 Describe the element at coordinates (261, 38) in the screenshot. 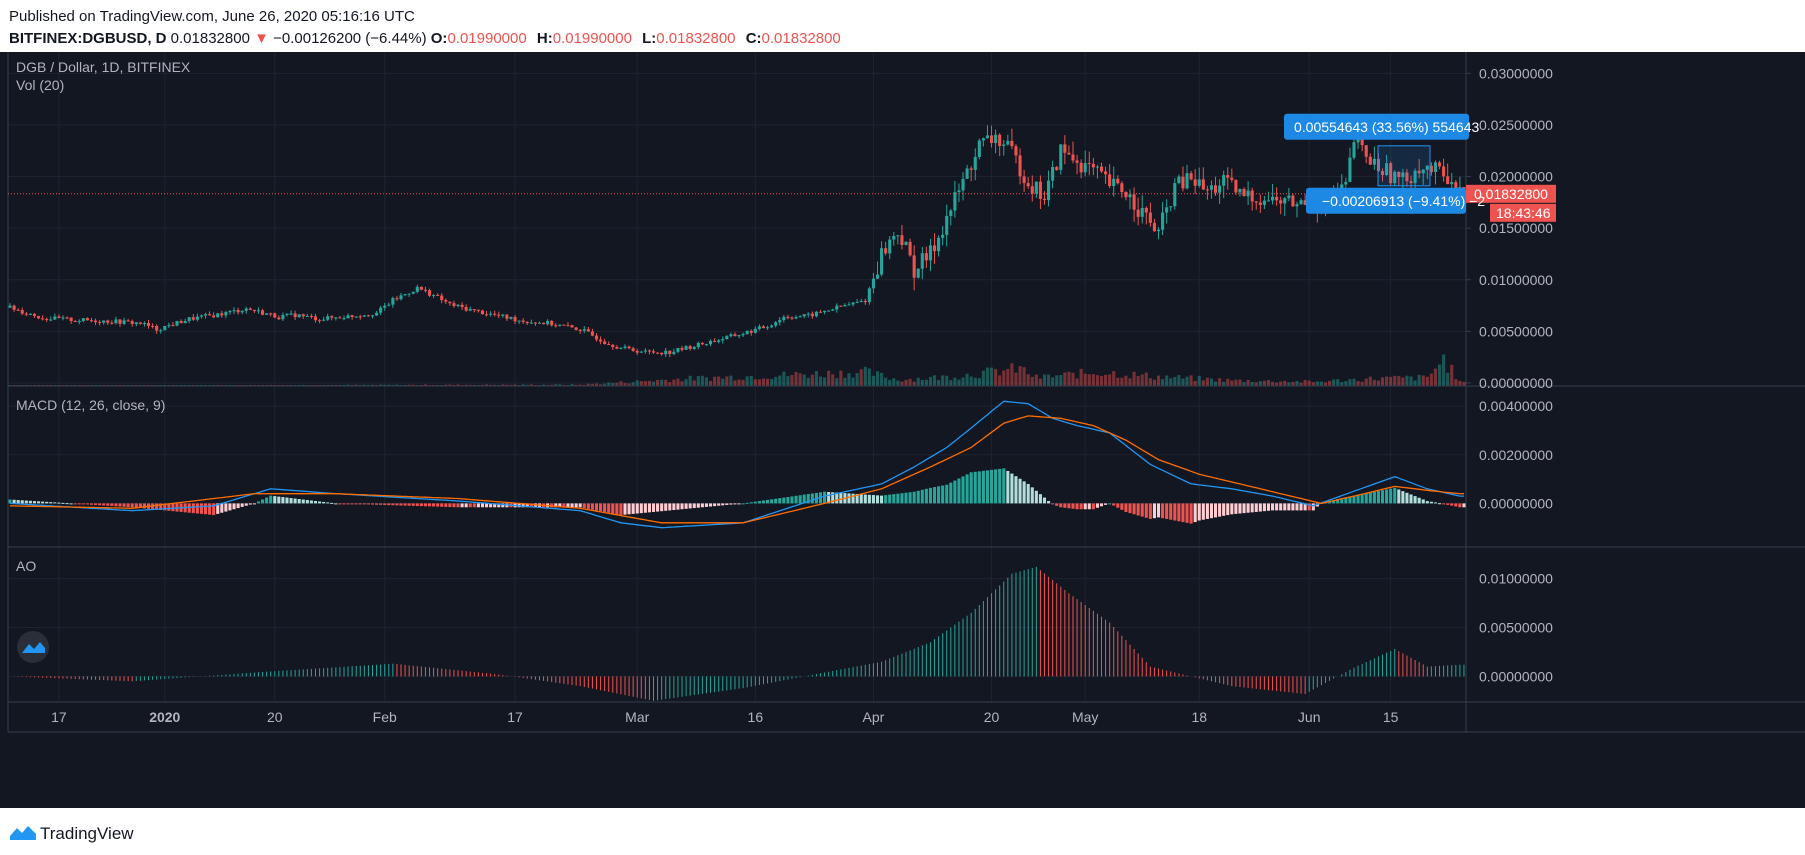

I see `change-arrow: ▼` at that location.